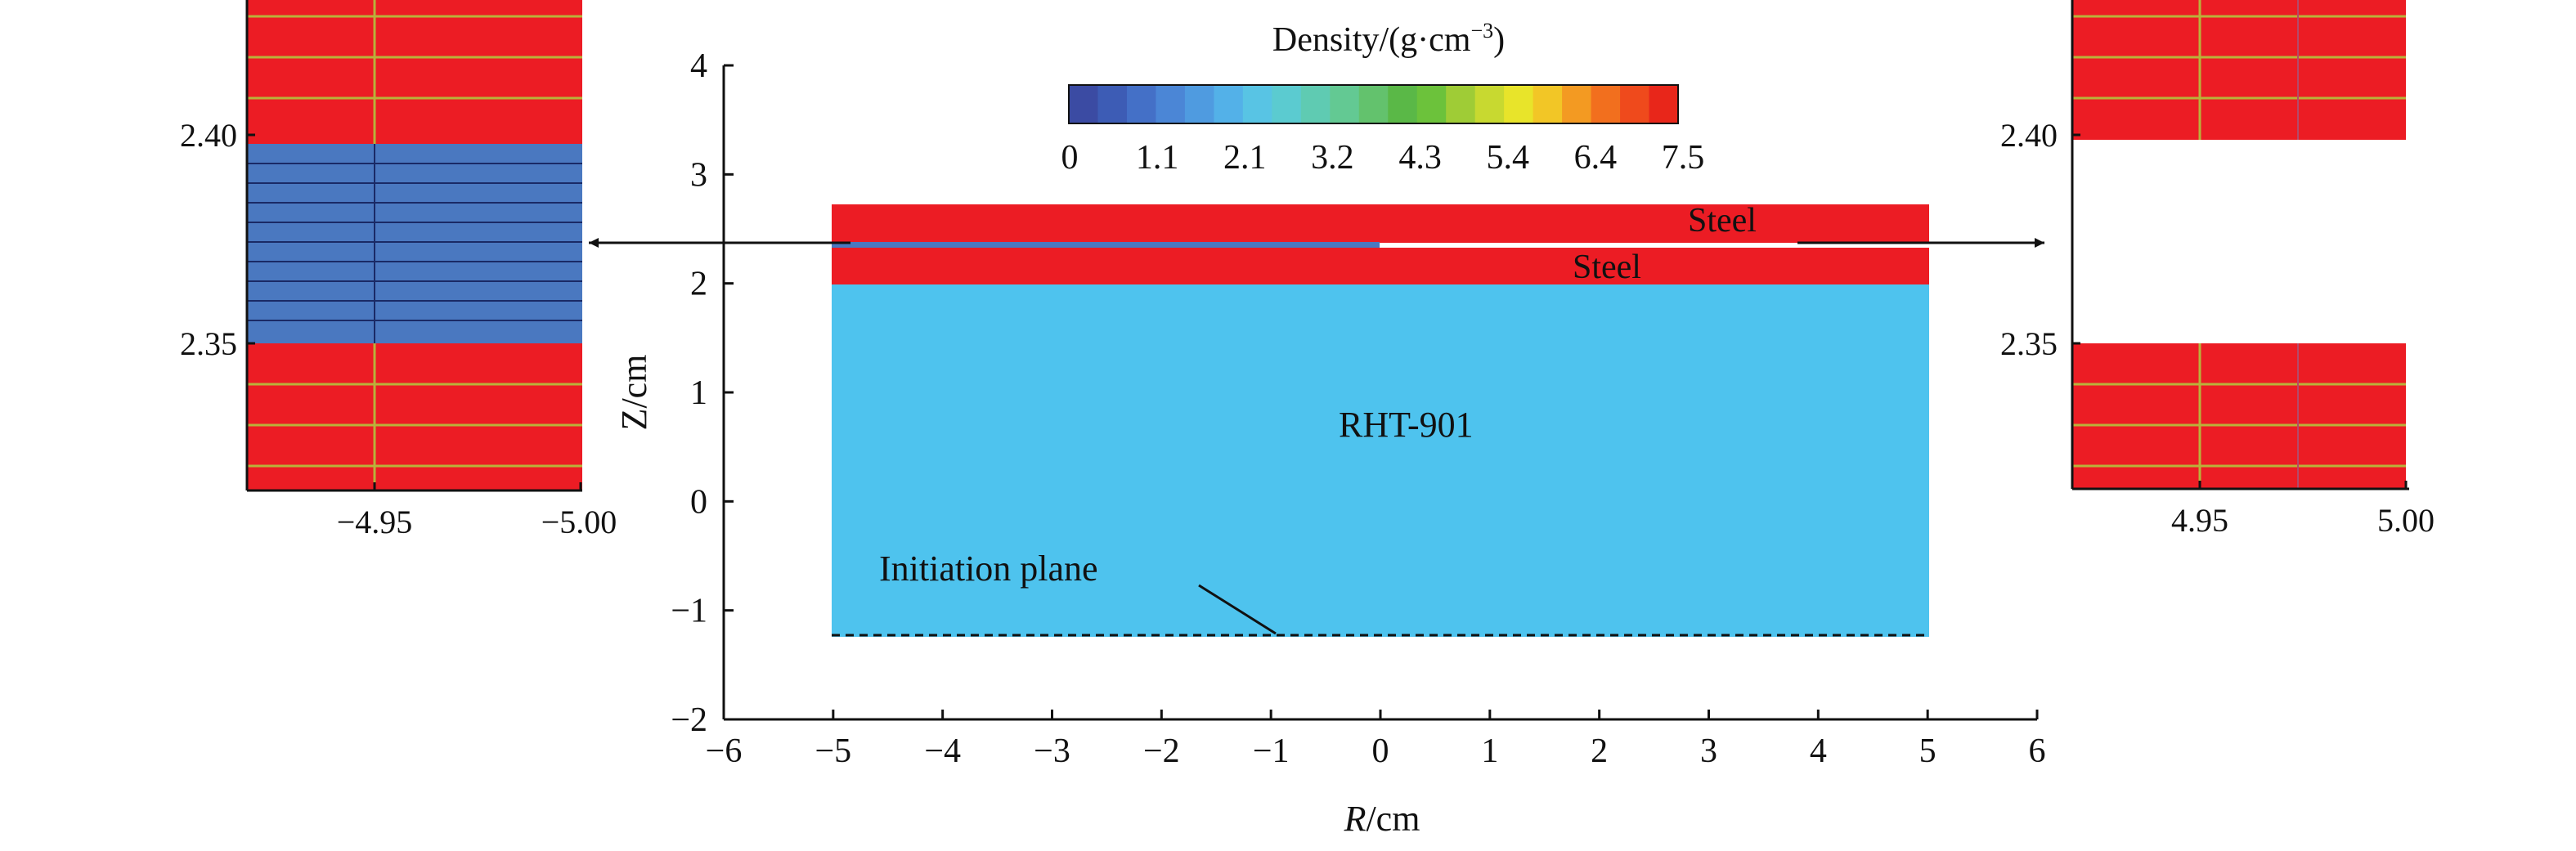  What do you see at coordinates (1482, 31) in the screenshot?
I see `colorbar-title-exponent: −3` at bounding box center [1482, 31].